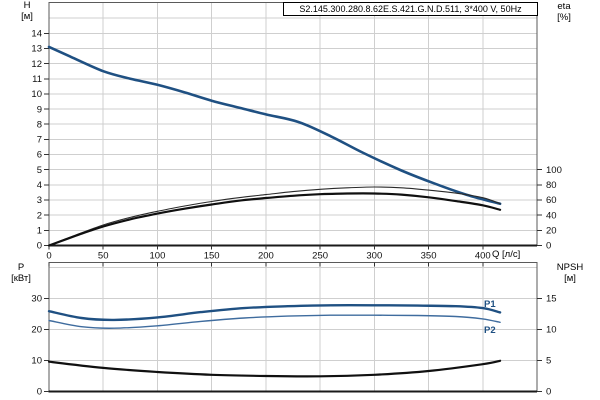  What do you see at coordinates (483, 256) in the screenshot?
I see `tick-label: 400` at bounding box center [483, 256].